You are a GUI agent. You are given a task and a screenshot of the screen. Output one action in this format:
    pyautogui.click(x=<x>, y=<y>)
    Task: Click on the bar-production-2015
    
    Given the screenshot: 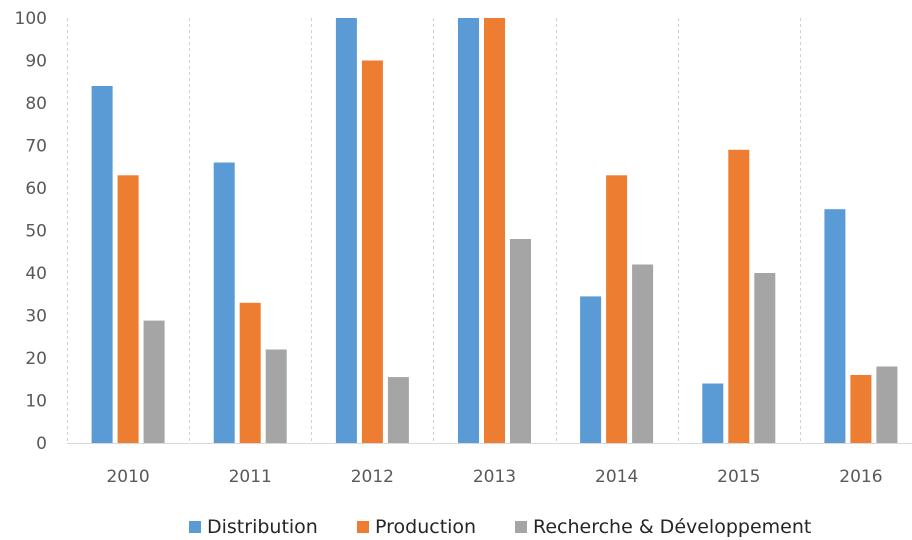 What is the action you would take?
    pyautogui.click(x=739, y=296)
    